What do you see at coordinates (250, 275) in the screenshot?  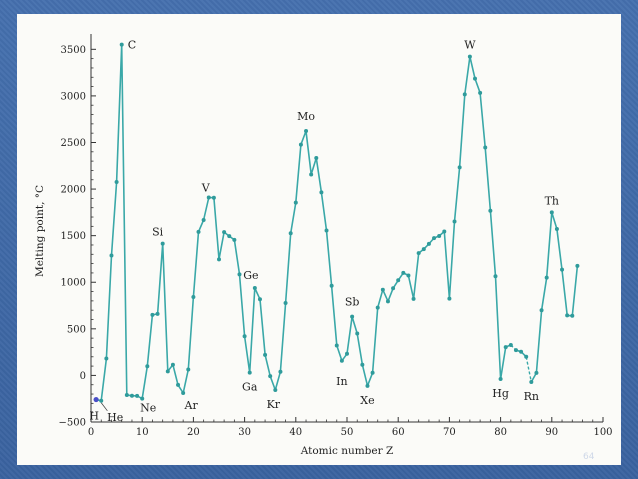 I see `element-label-ge: Ge` at bounding box center [250, 275].